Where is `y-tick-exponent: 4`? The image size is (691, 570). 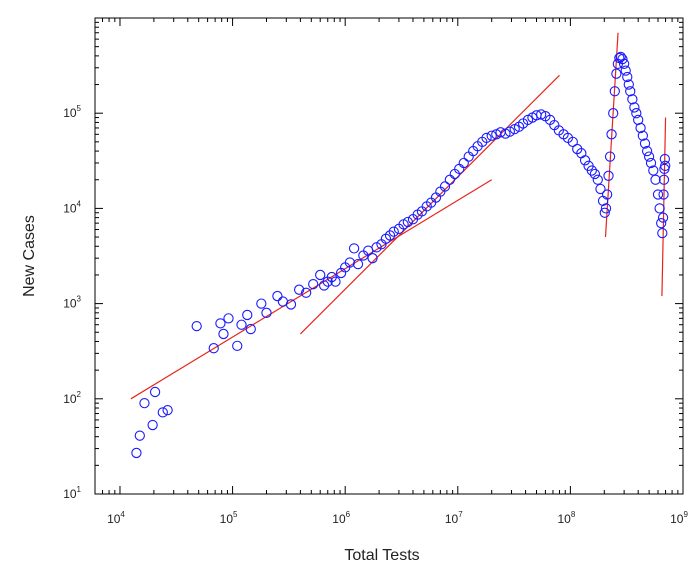 y-tick-exponent: 4 is located at coordinates (79, 203).